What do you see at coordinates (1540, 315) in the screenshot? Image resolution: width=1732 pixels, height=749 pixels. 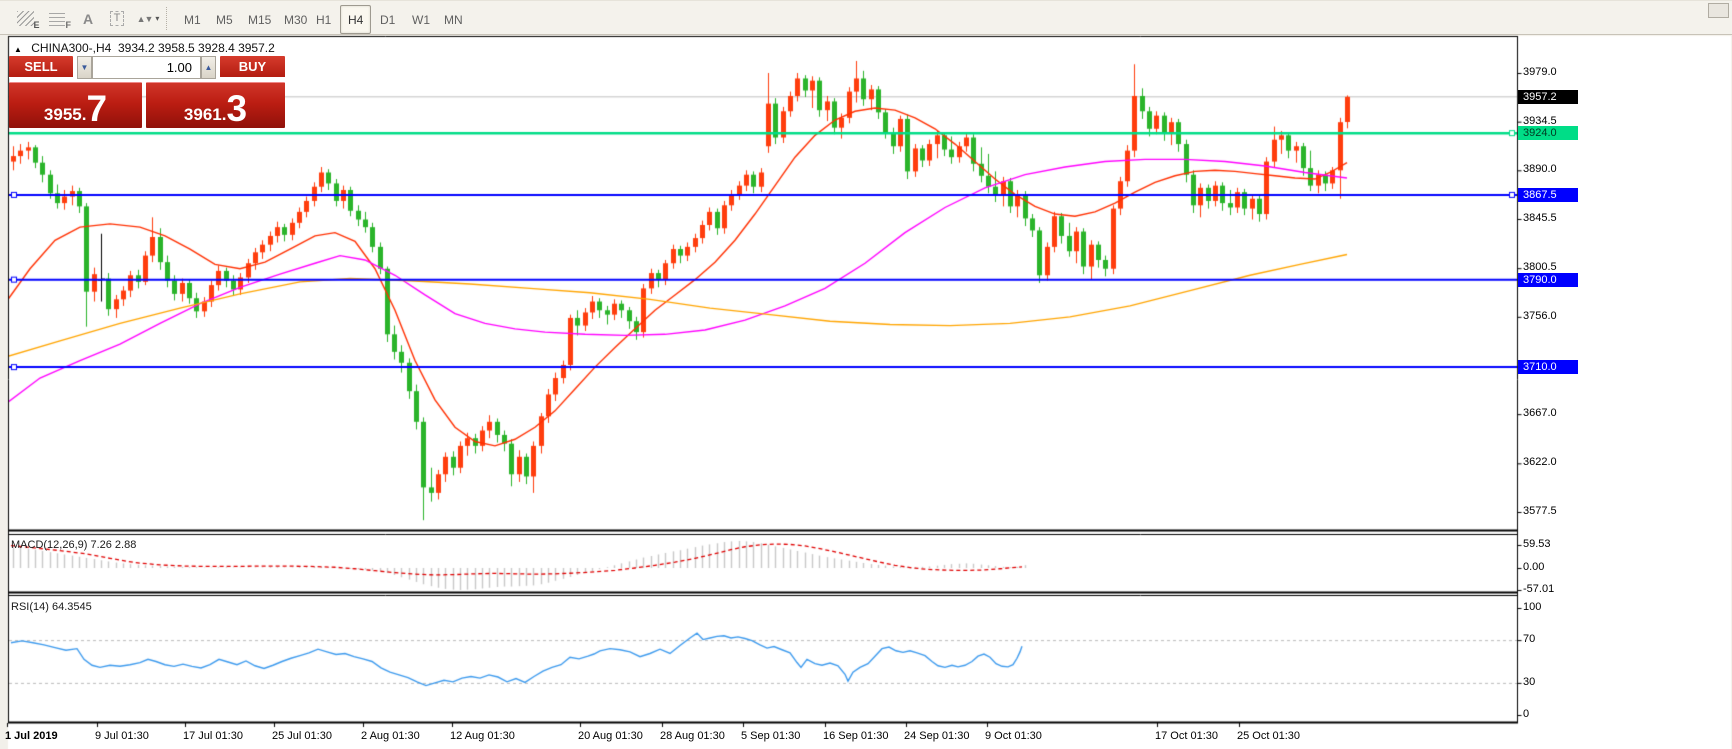 I see `price-axis-tick: 3756.0` at bounding box center [1540, 315].